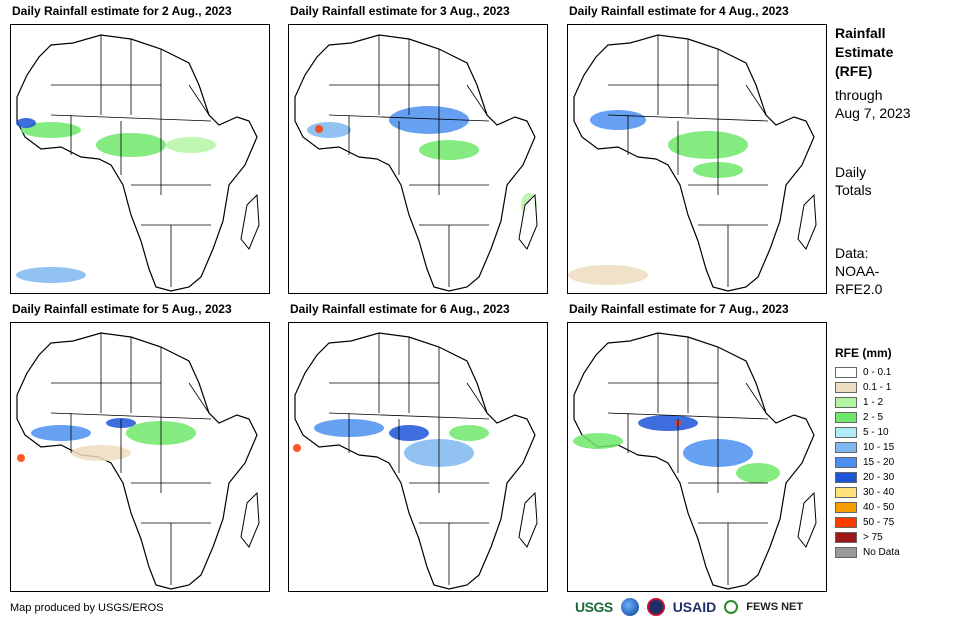 The image size is (967, 626). What do you see at coordinates (867, 387) in the screenshot?
I see `legend-item: 0.1 - 1` at bounding box center [867, 387].